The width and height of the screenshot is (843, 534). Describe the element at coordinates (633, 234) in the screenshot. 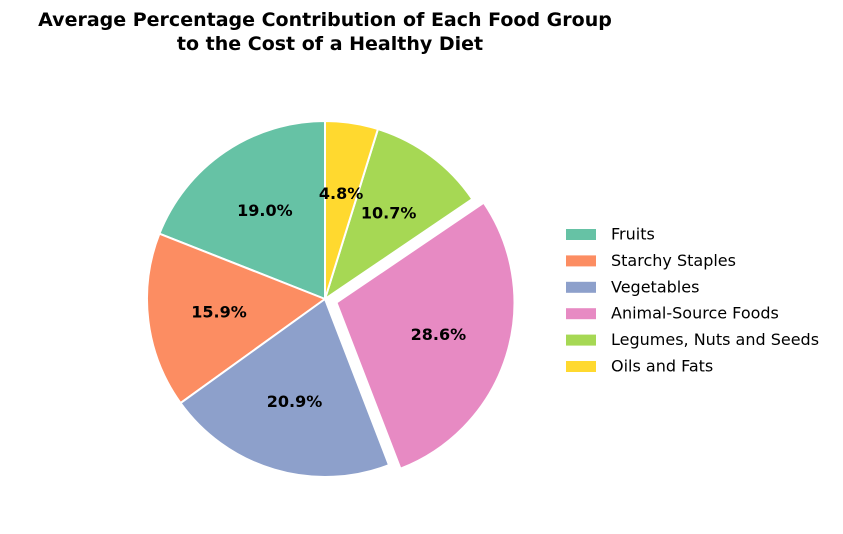

I see `legend-label-fruits: Fruits` at that location.